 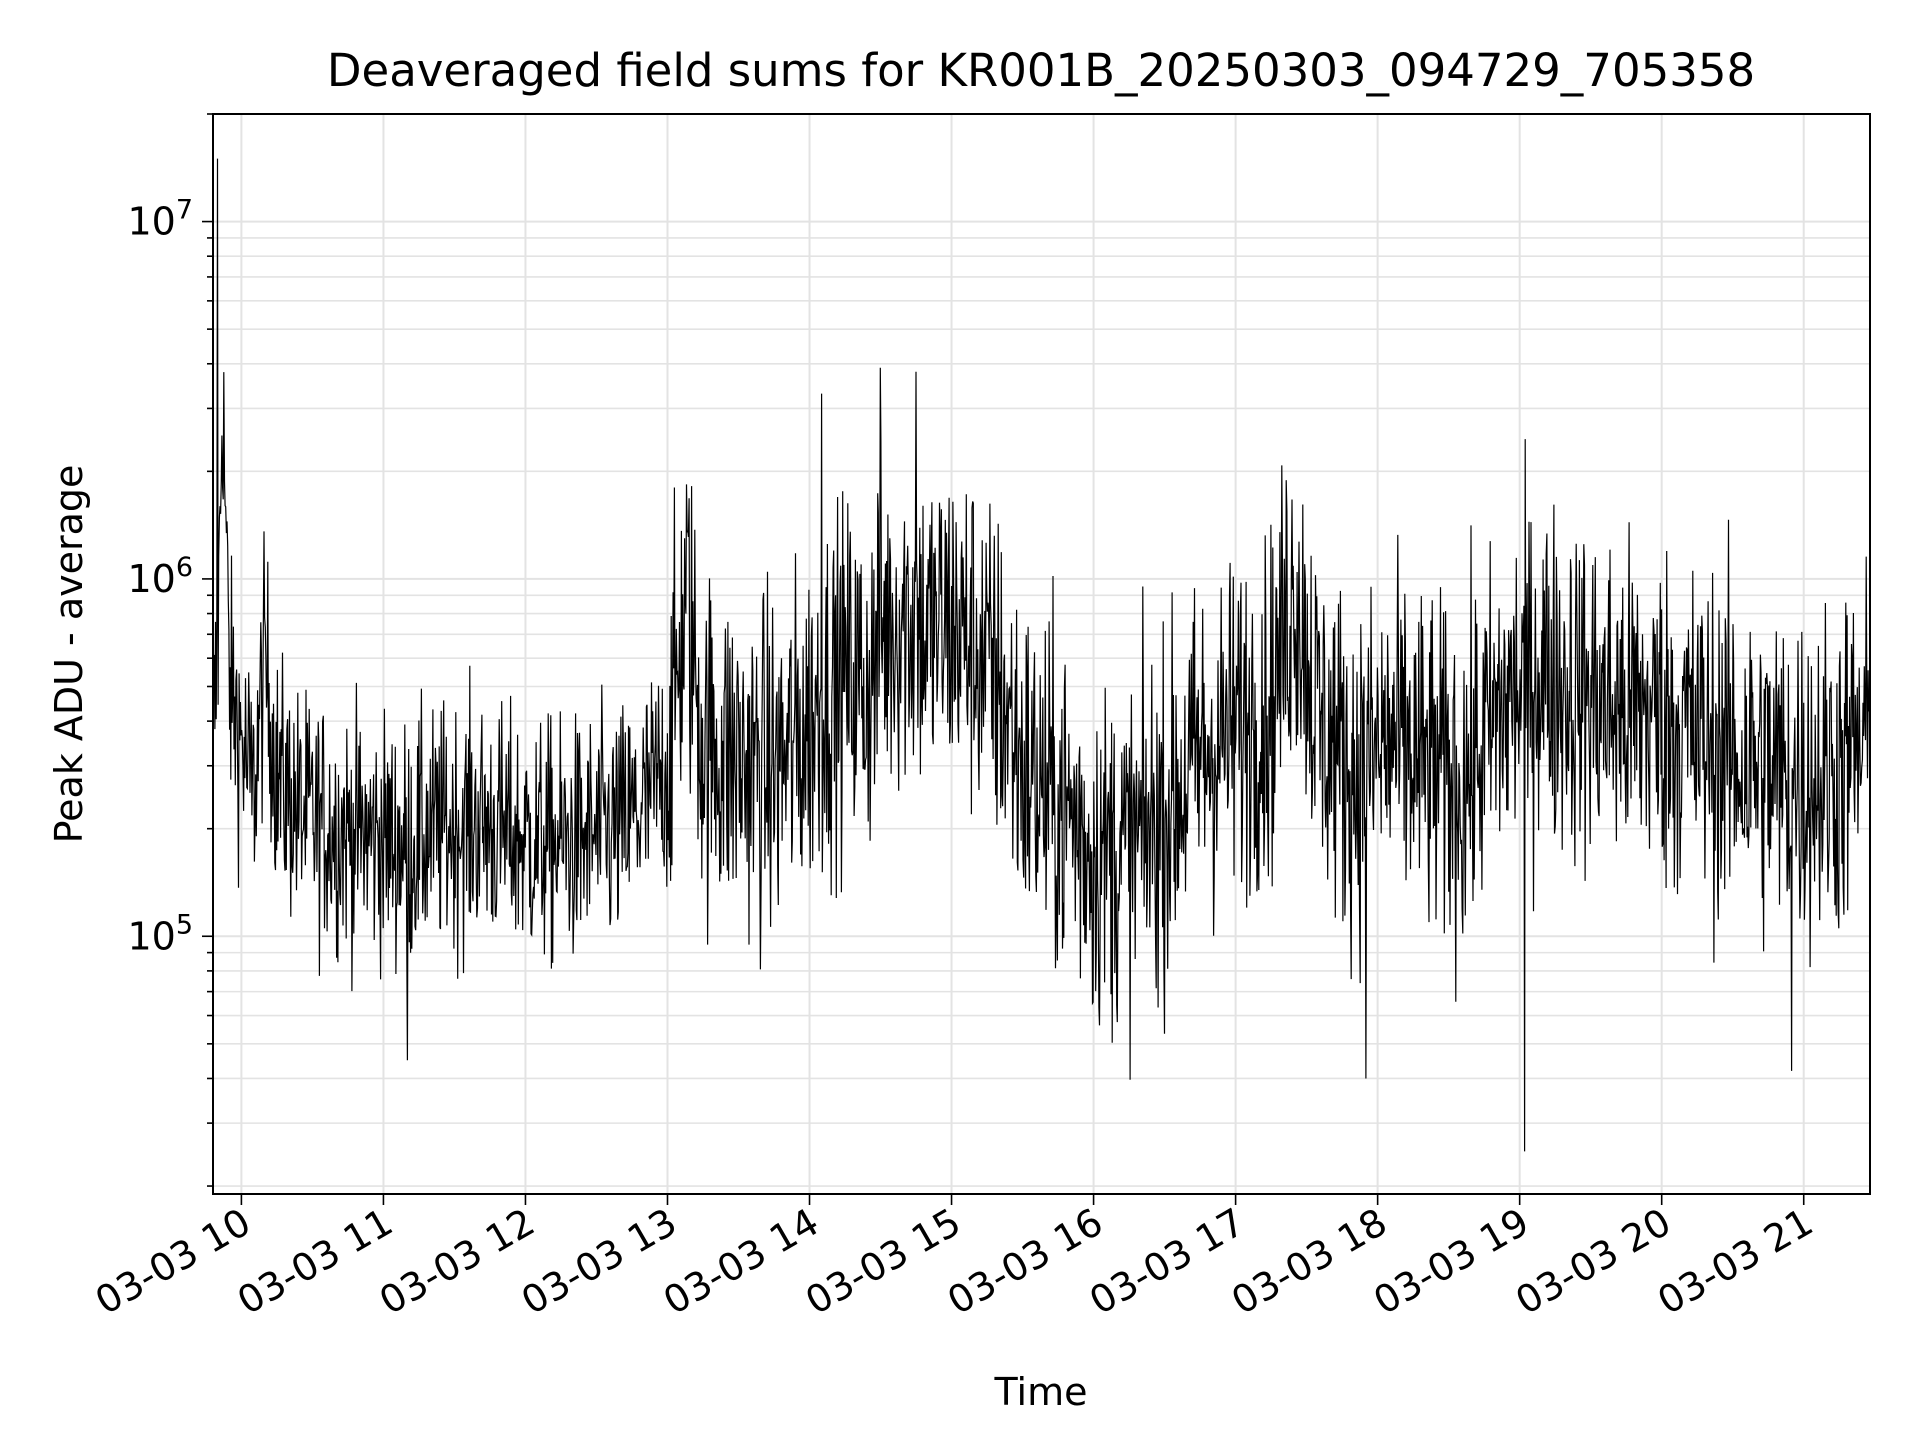 What do you see at coordinates (1041, 1392) in the screenshot?
I see `x-axis-label: Time` at bounding box center [1041, 1392].